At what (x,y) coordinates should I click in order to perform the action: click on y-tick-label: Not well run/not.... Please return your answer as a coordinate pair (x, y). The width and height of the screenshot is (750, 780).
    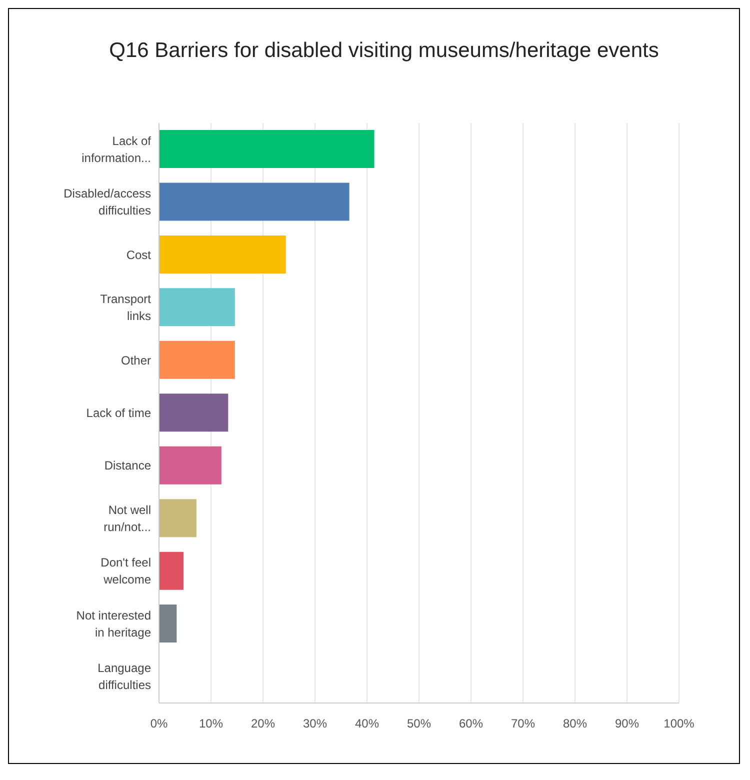
    Looking at the image, I should click on (127, 518).